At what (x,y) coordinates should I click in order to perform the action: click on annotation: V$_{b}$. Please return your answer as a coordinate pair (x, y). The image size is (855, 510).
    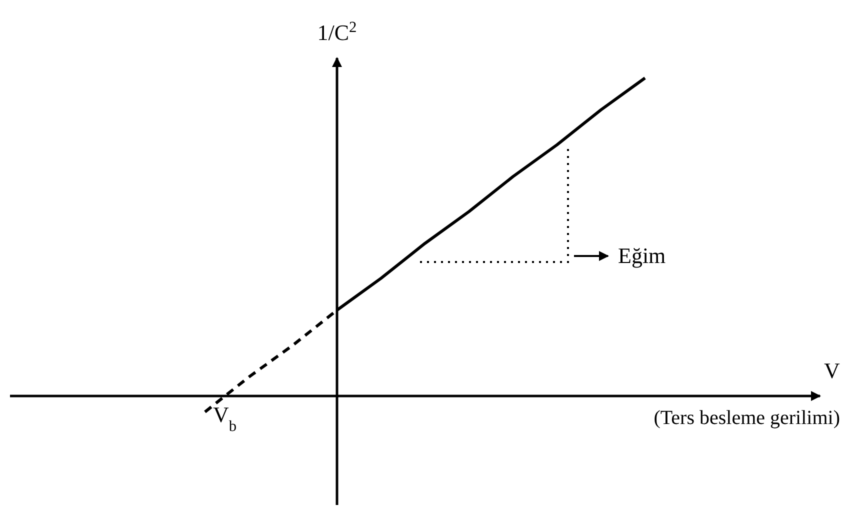
    Looking at the image, I should click on (225, 418).